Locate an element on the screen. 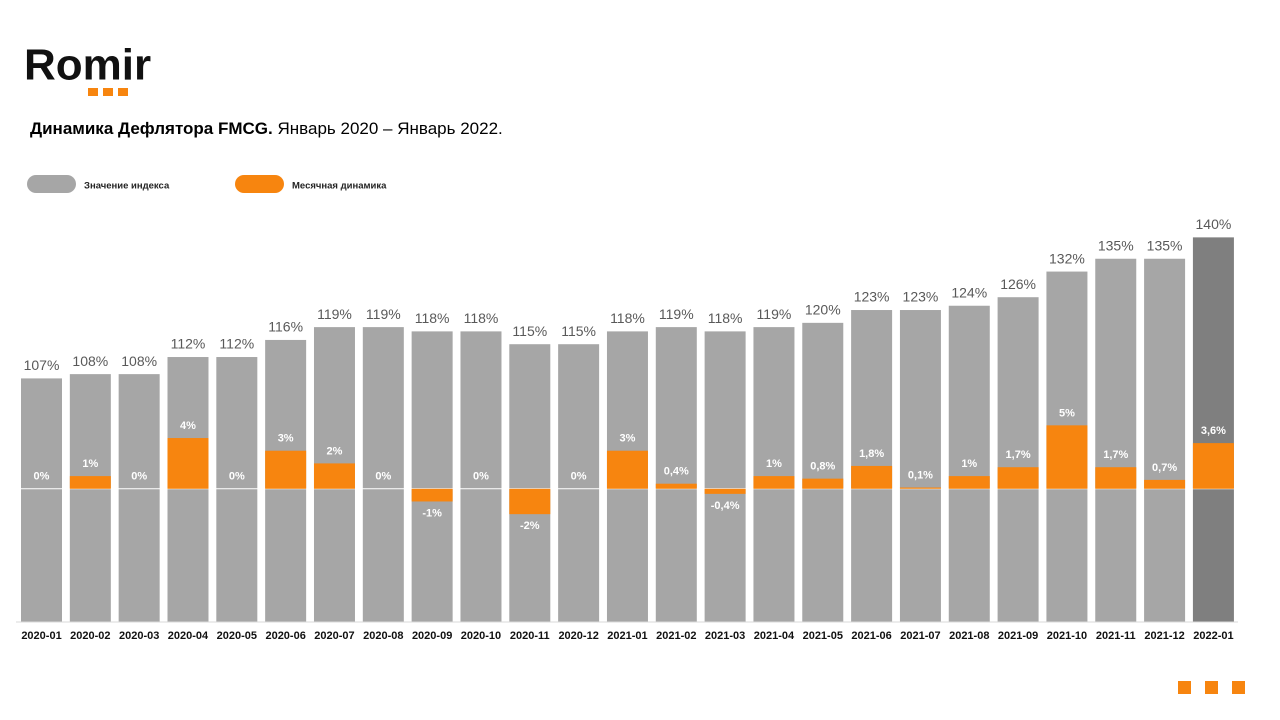 Image resolution: width=1280 pixels, height=720 pixels. change-label: 0,7% is located at coordinates (1164, 468).